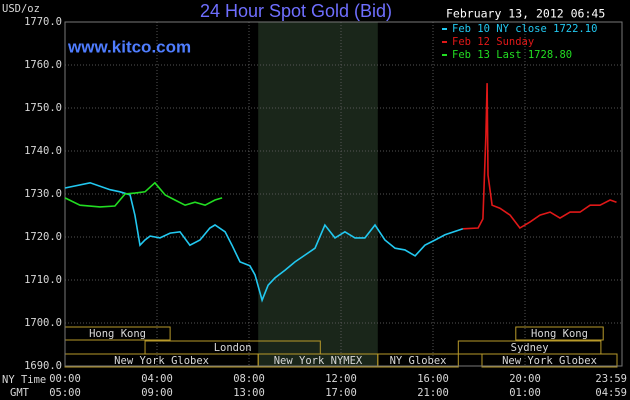  Describe the element at coordinates (43, 323) in the screenshot. I see `y-tick-label: 1700.0` at that location.